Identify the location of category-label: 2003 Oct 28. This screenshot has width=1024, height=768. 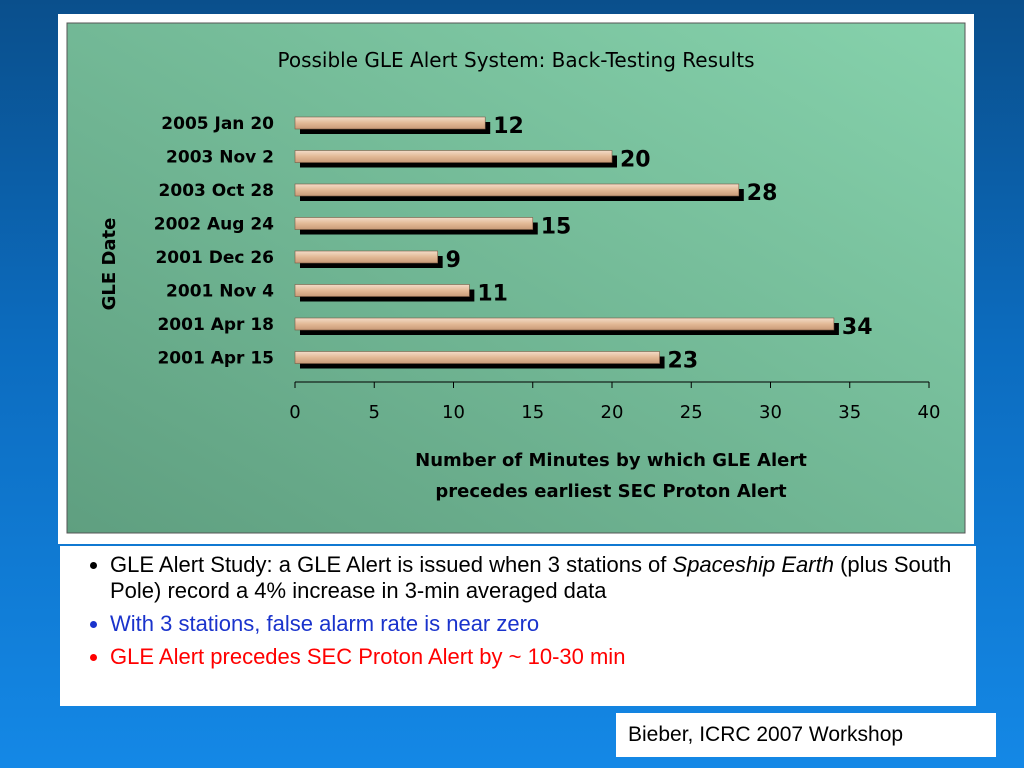
(216, 191).